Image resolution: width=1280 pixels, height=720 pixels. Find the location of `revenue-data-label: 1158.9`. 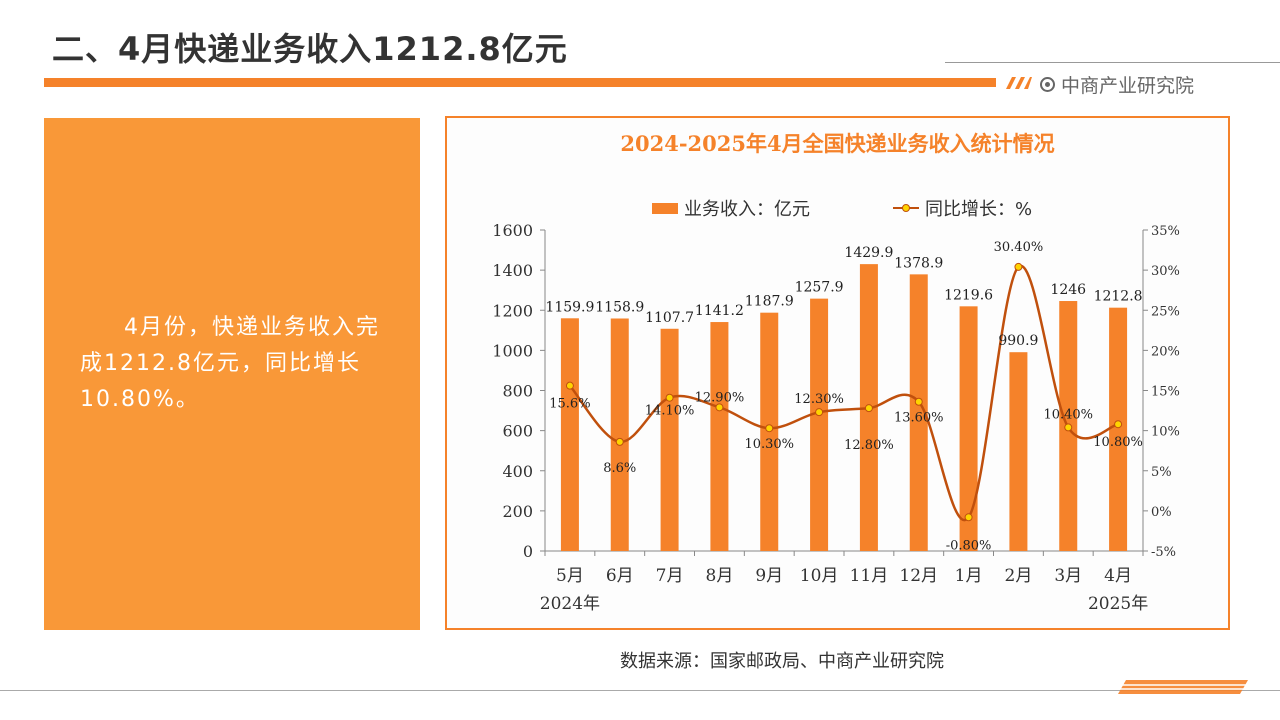

revenue-data-label: 1158.9 is located at coordinates (619, 307).